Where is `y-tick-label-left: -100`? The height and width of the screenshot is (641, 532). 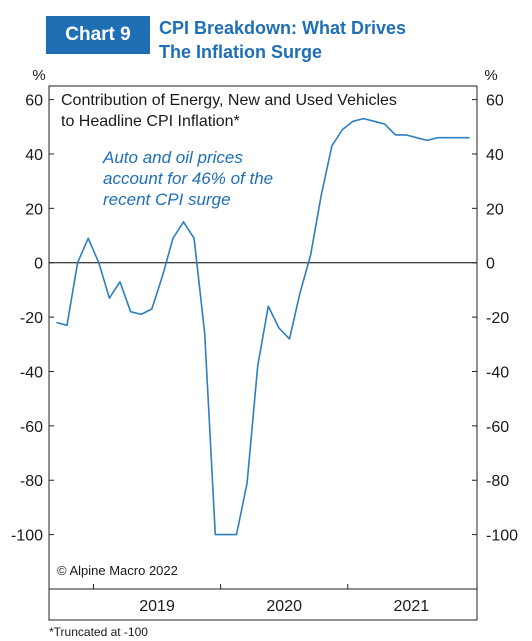 y-tick-label-left: -100 is located at coordinates (27, 536).